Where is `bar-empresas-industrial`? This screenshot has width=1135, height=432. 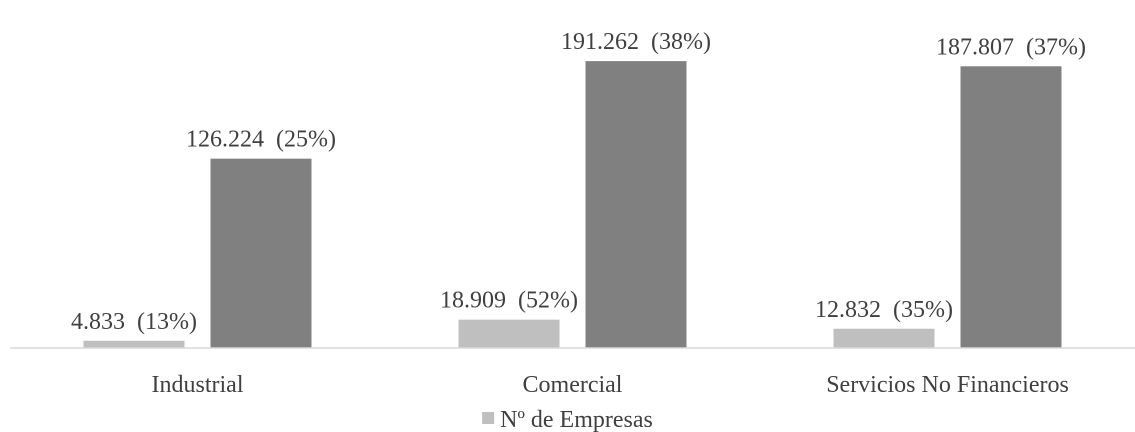
bar-empresas-industrial is located at coordinates (134, 344).